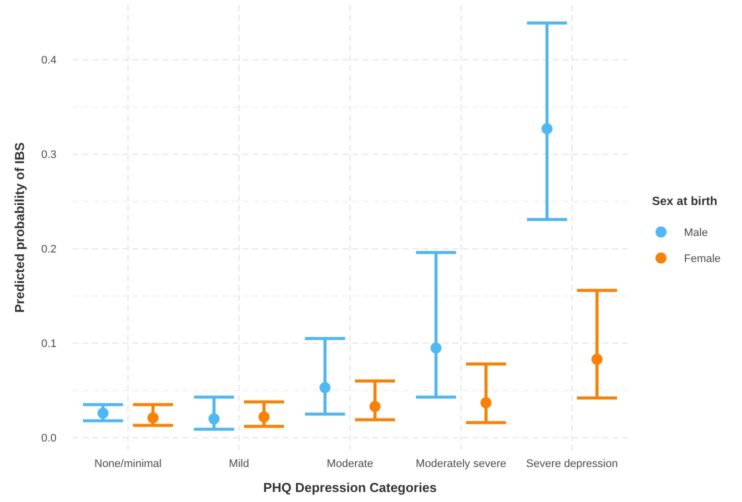 The height and width of the screenshot is (502, 742). Describe the element at coordinates (461, 464) in the screenshot. I see `x-tick-label: Moderately severe` at that location.